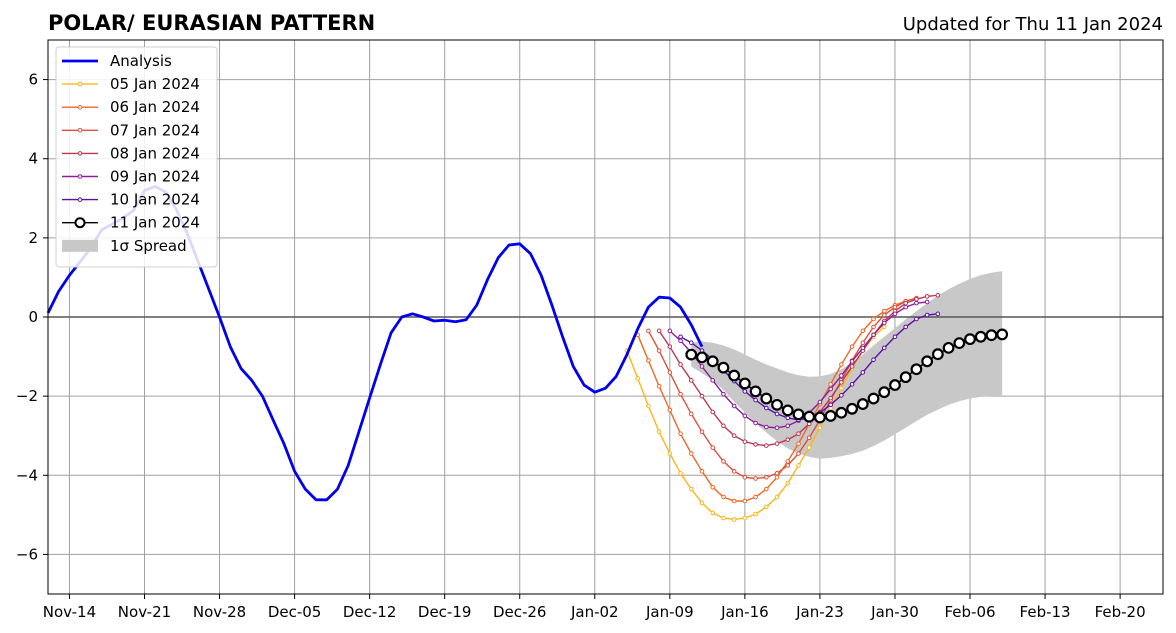 Image resolution: width=1176 pixels, height=633 pixels. What do you see at coordinates (131, 130) in the screenshot?
I see `legend-entry: 07 Jan 2024` at bounding box center [131, 130].